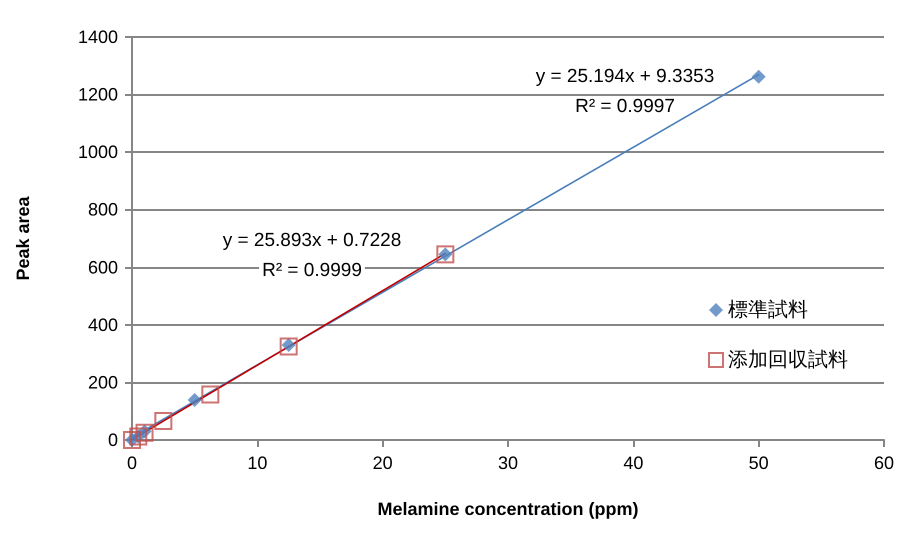 This screenshot has height=548, width=903. What do you see at coordinates (788, 360) in the screenshot?
I see `legend-label: 添加回収試料` at bounding box center [788, 360].